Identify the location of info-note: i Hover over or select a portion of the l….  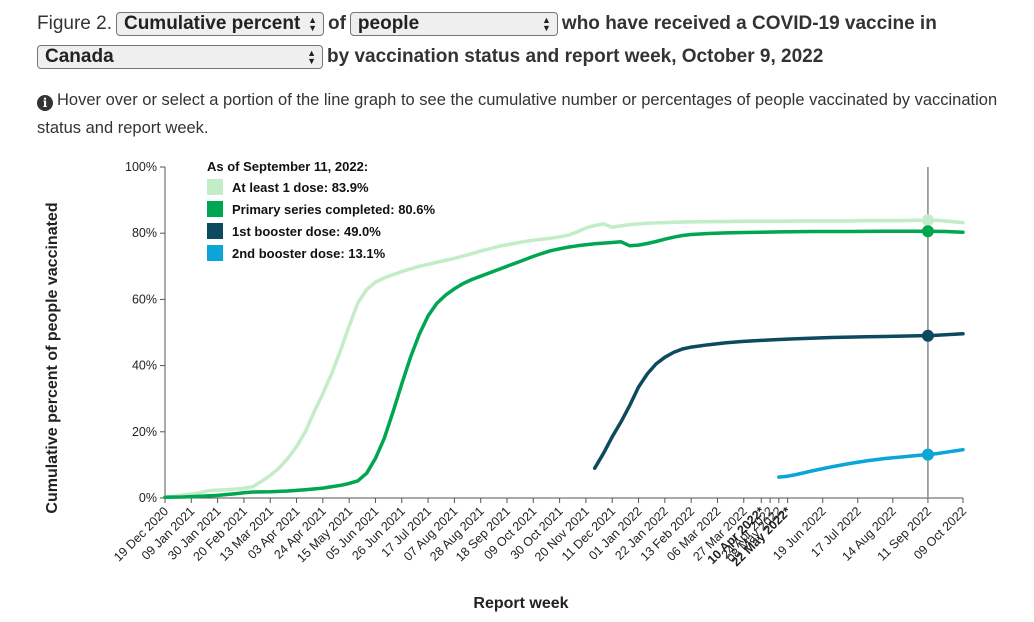
(522, 114).